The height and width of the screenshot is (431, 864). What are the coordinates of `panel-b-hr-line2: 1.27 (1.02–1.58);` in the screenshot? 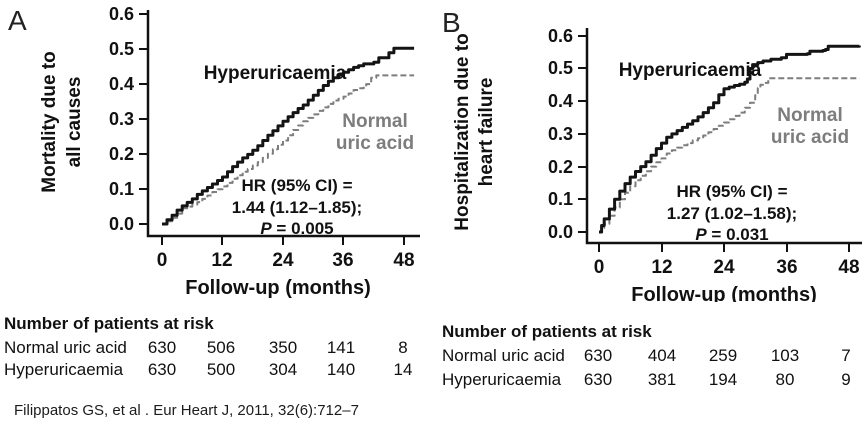 It's located at (732, 213).